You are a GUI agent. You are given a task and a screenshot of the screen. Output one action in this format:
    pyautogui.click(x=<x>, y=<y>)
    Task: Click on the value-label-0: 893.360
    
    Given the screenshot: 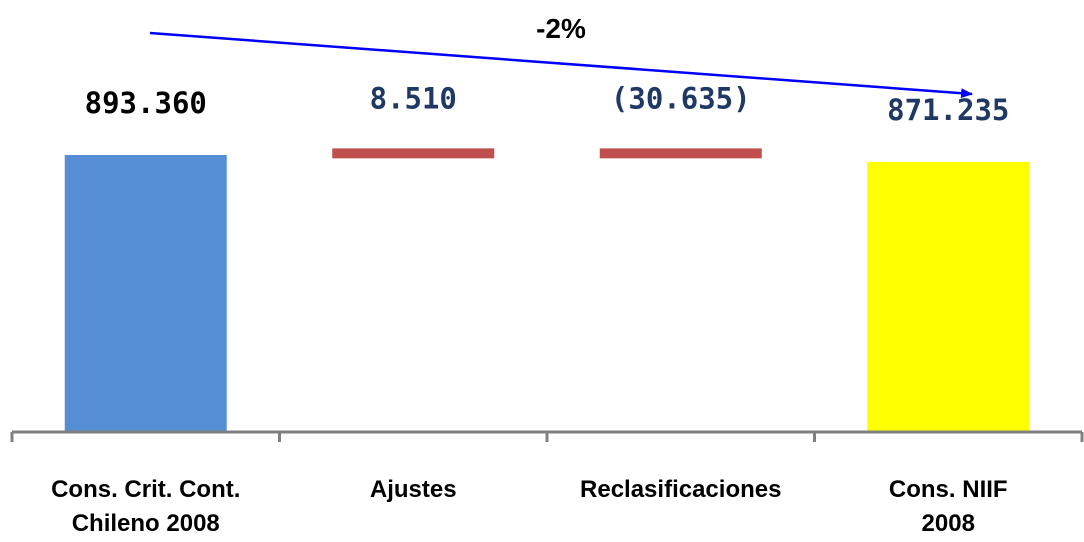 What is the action you would take?
    pyautogui.click(x=146, y=103)
    